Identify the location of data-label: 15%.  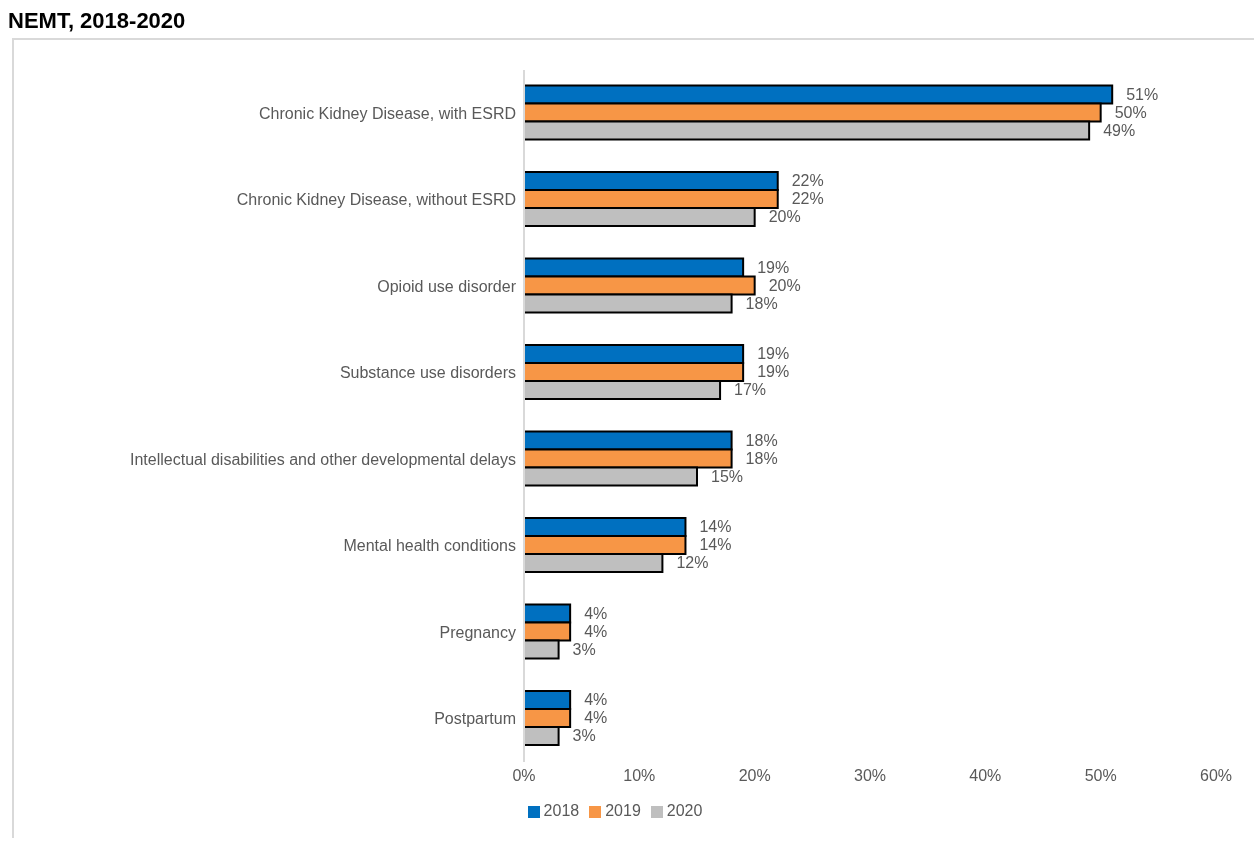
(727, 476).